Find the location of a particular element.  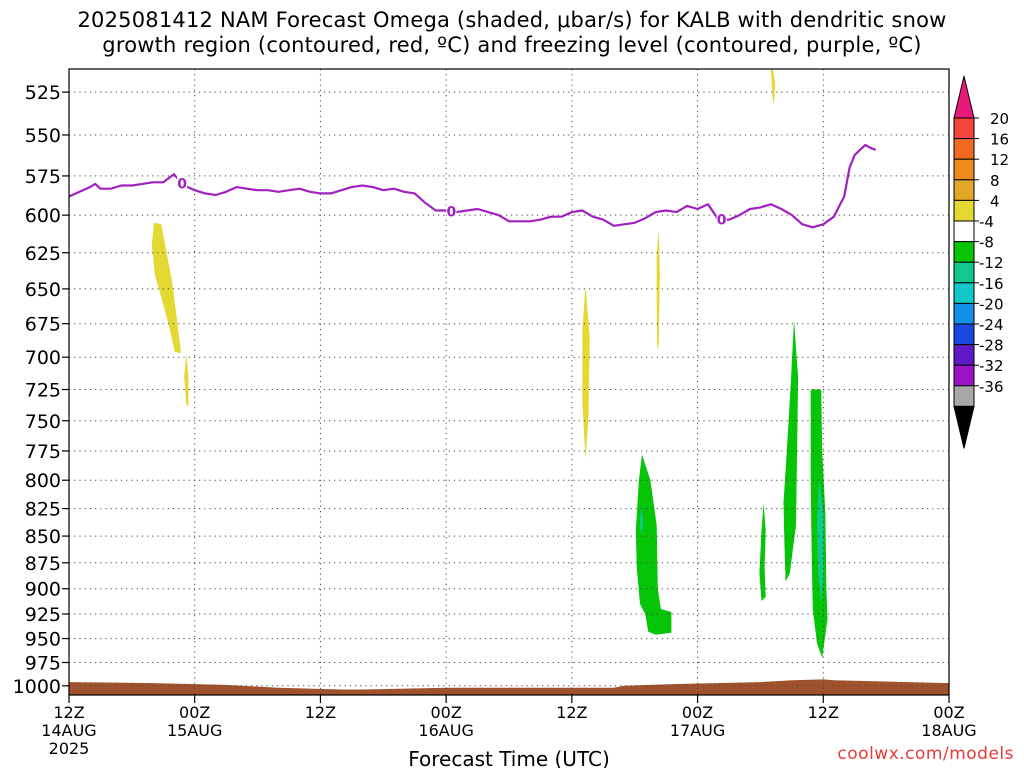

terrain-layer is located at coordinates (509, 687).